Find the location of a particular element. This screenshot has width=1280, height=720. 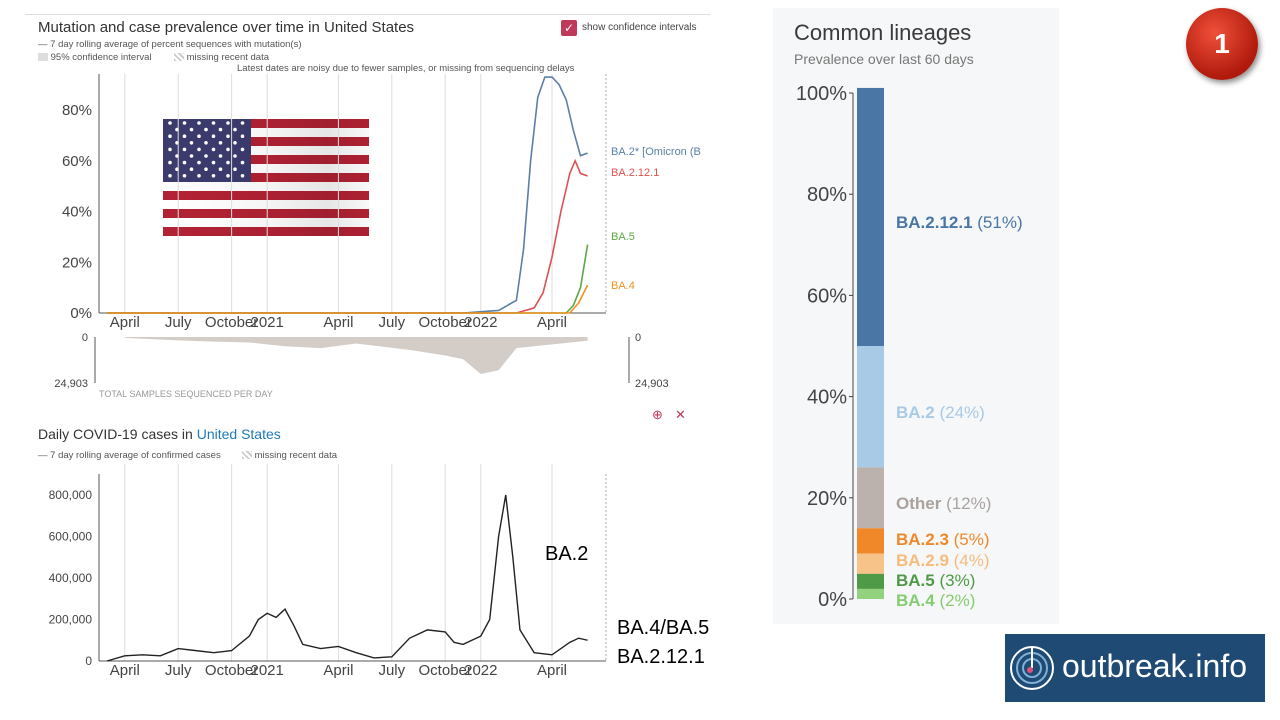

stack-label-BA.2.9: BA.2.9 (4%) is located at coordinates (943, 560).